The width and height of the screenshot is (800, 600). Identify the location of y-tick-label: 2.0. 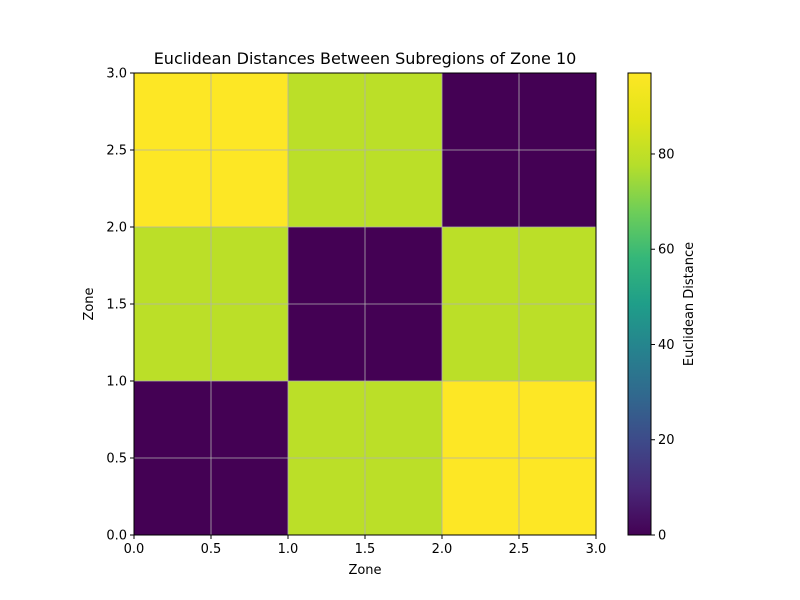
(116, 228).